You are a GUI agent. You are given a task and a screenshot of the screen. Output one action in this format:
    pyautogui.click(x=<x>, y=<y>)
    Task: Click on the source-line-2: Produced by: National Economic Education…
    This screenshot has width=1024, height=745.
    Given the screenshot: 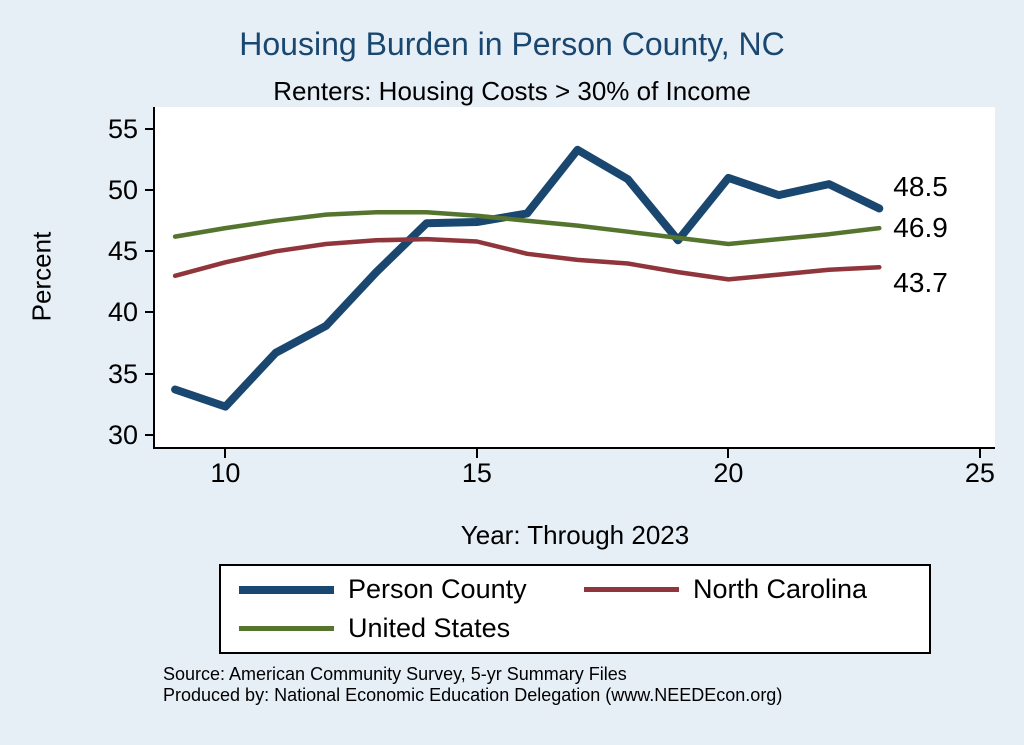 What is the action you would take?
    pyautogui.click(x=473, y=695)
    